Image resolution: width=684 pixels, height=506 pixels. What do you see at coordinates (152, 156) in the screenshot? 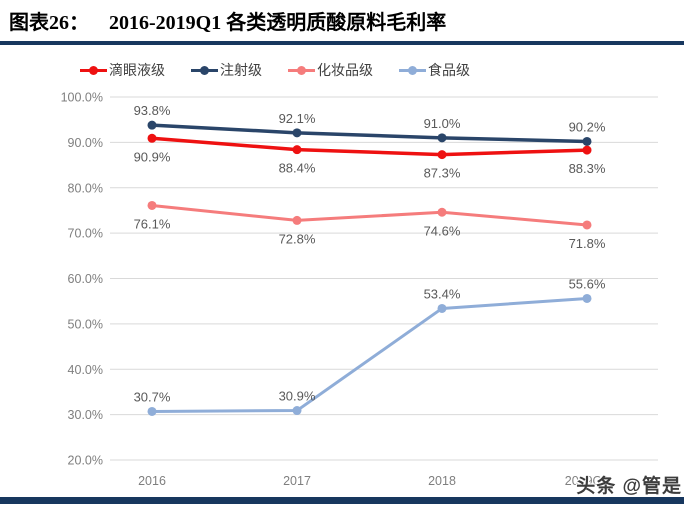
I see `data-label-eye-drop-grade: 90.9%` at bounding box center [152, 156].